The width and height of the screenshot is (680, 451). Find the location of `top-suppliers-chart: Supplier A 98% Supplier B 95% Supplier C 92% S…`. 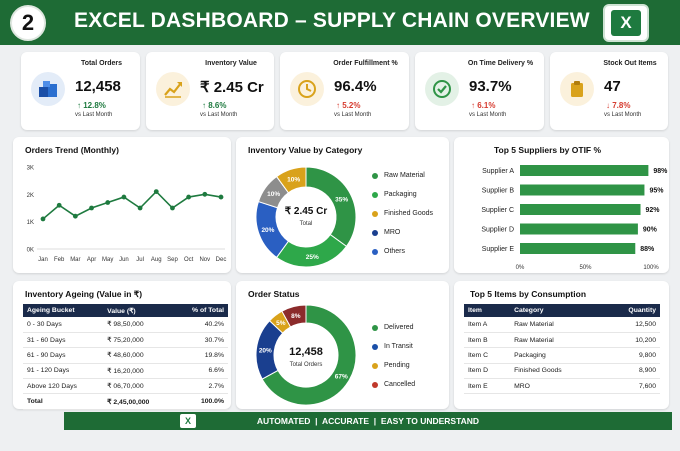

top-suppliers-chart: Supplier A 98% Supplier B 95% Supplier C 92% S… is located at coordinates (574, 218).